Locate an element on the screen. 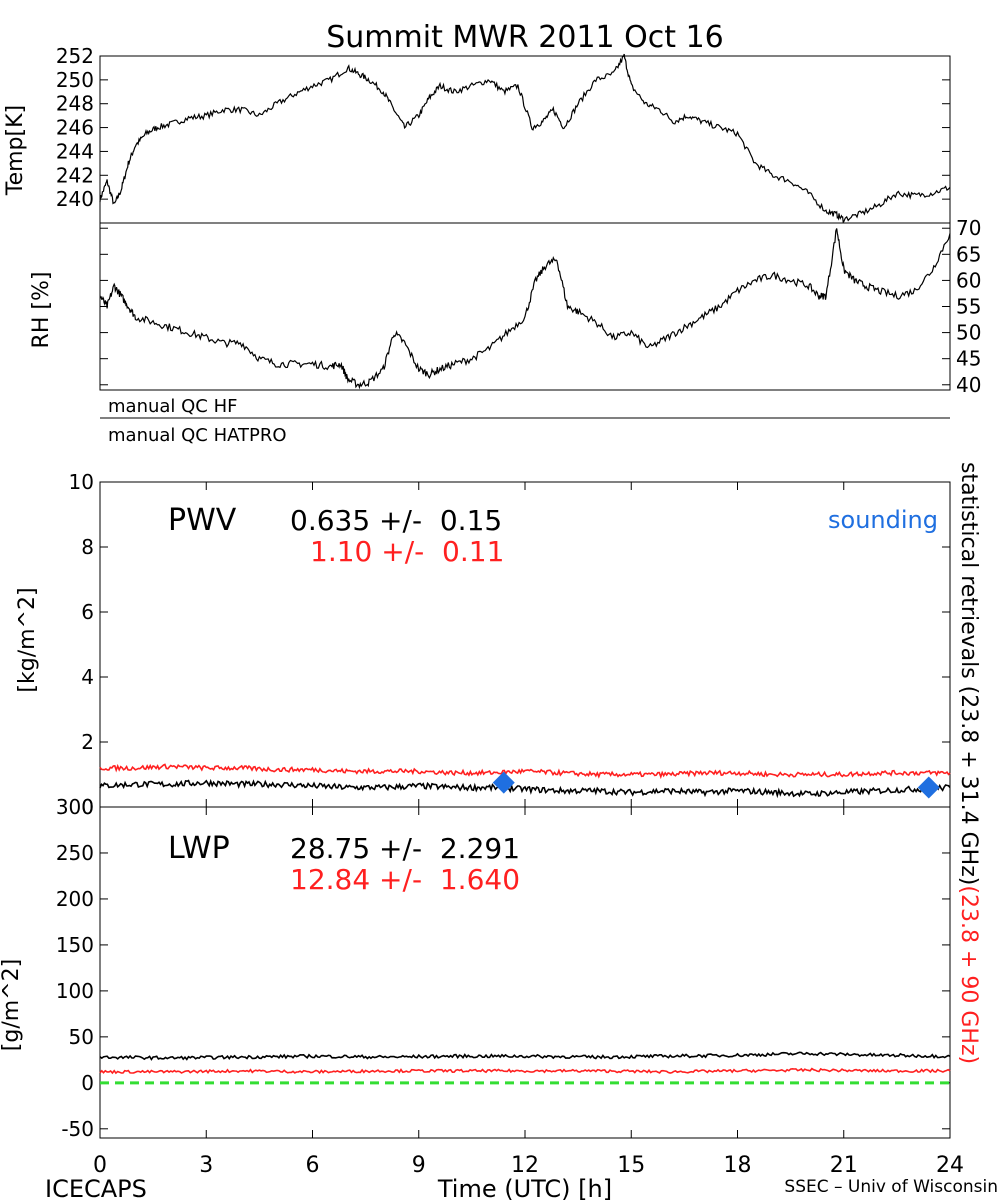 The height and width of the screenshot is (1200, 1000). pwv-ylabel: [kg/m^2] is located at coordinates (27, 639).